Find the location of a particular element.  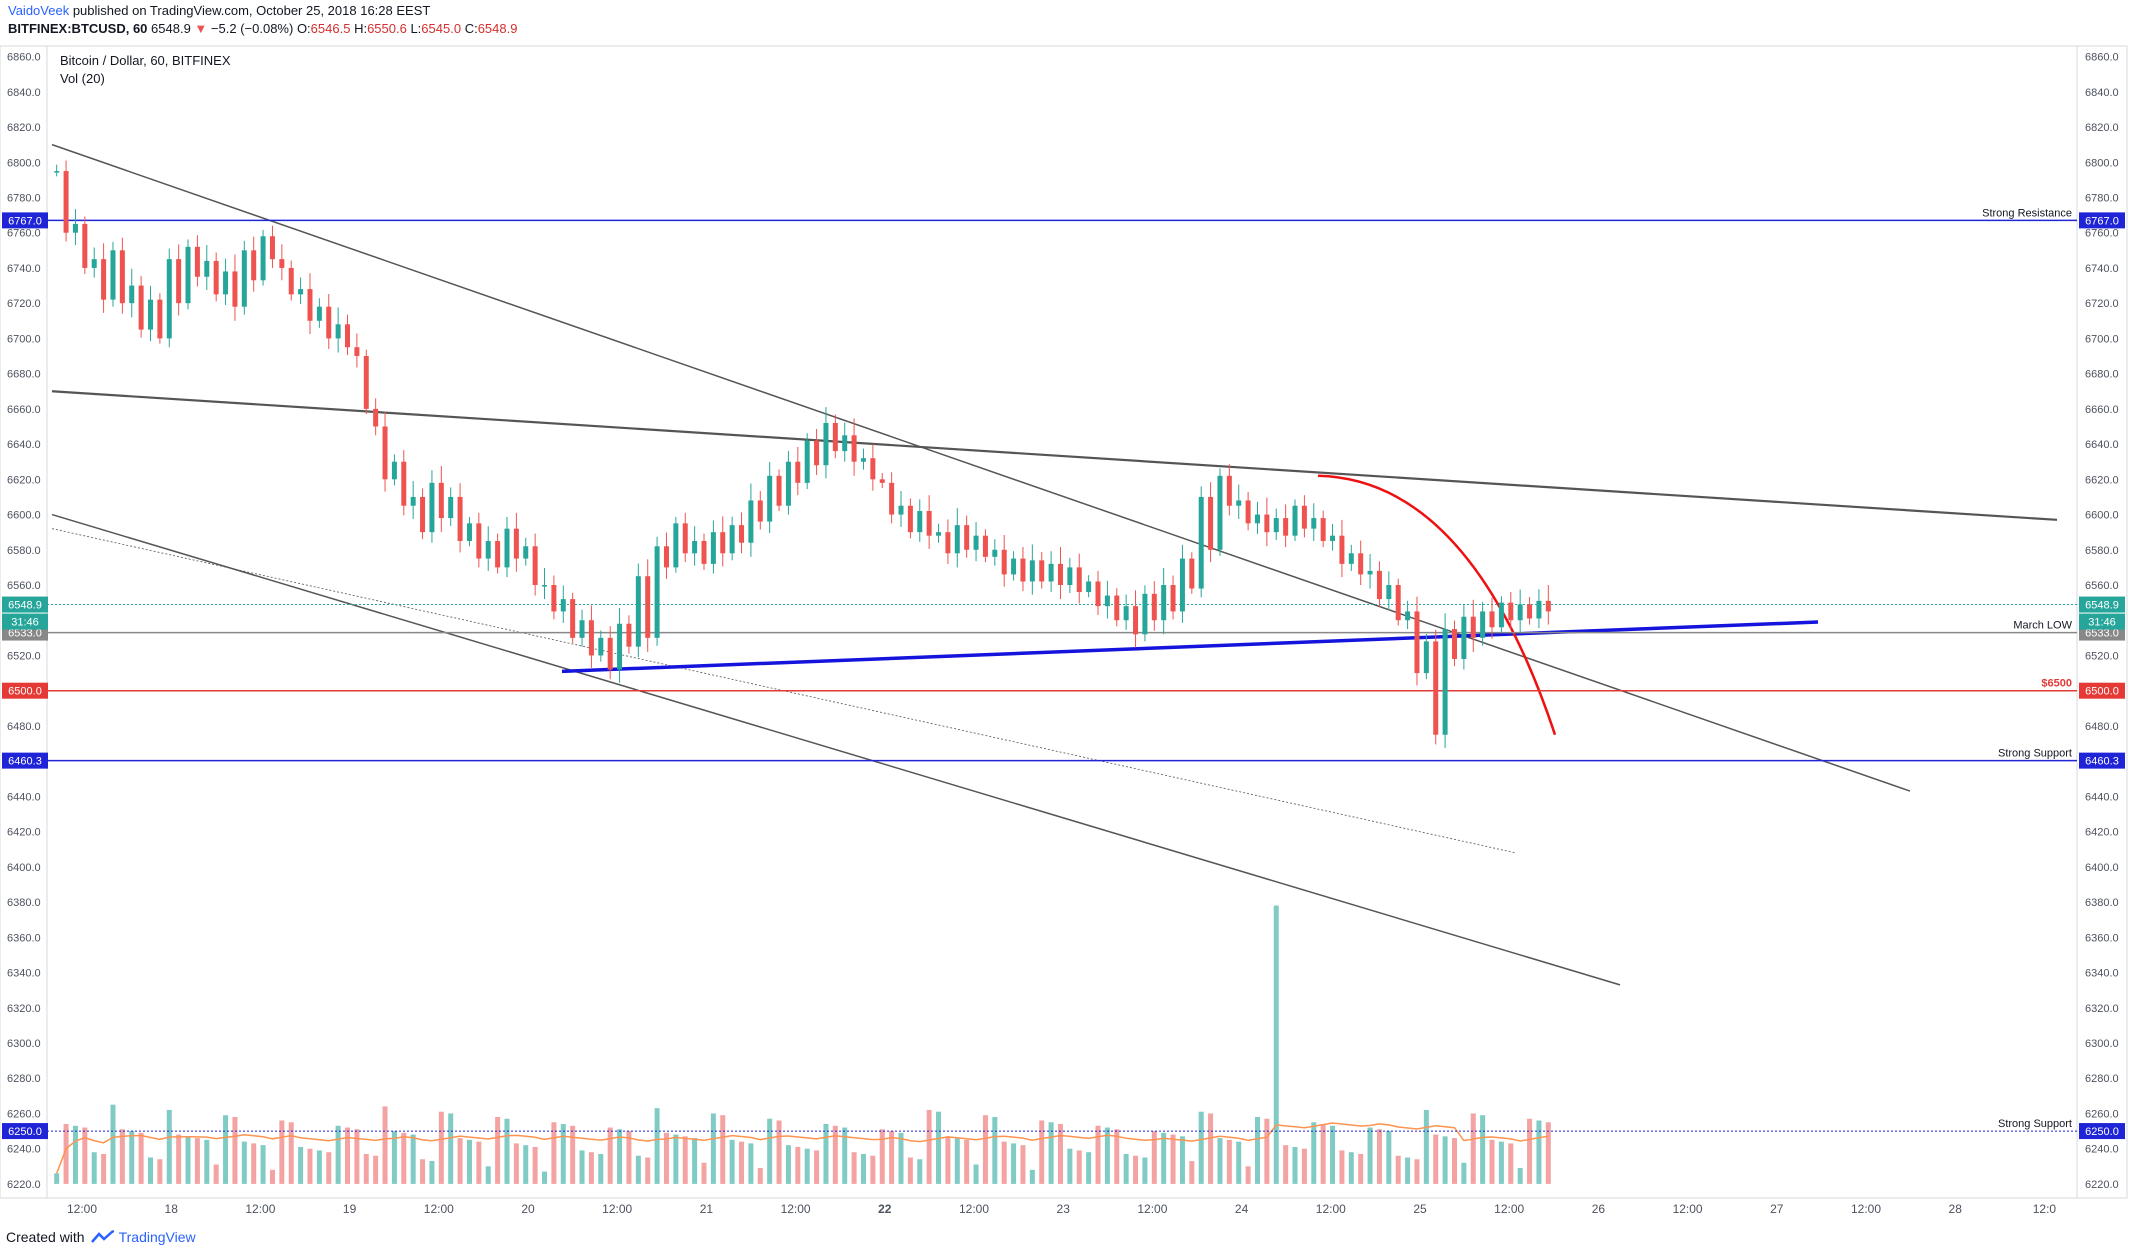

open-label: O: is located at coordinates (303, 28).